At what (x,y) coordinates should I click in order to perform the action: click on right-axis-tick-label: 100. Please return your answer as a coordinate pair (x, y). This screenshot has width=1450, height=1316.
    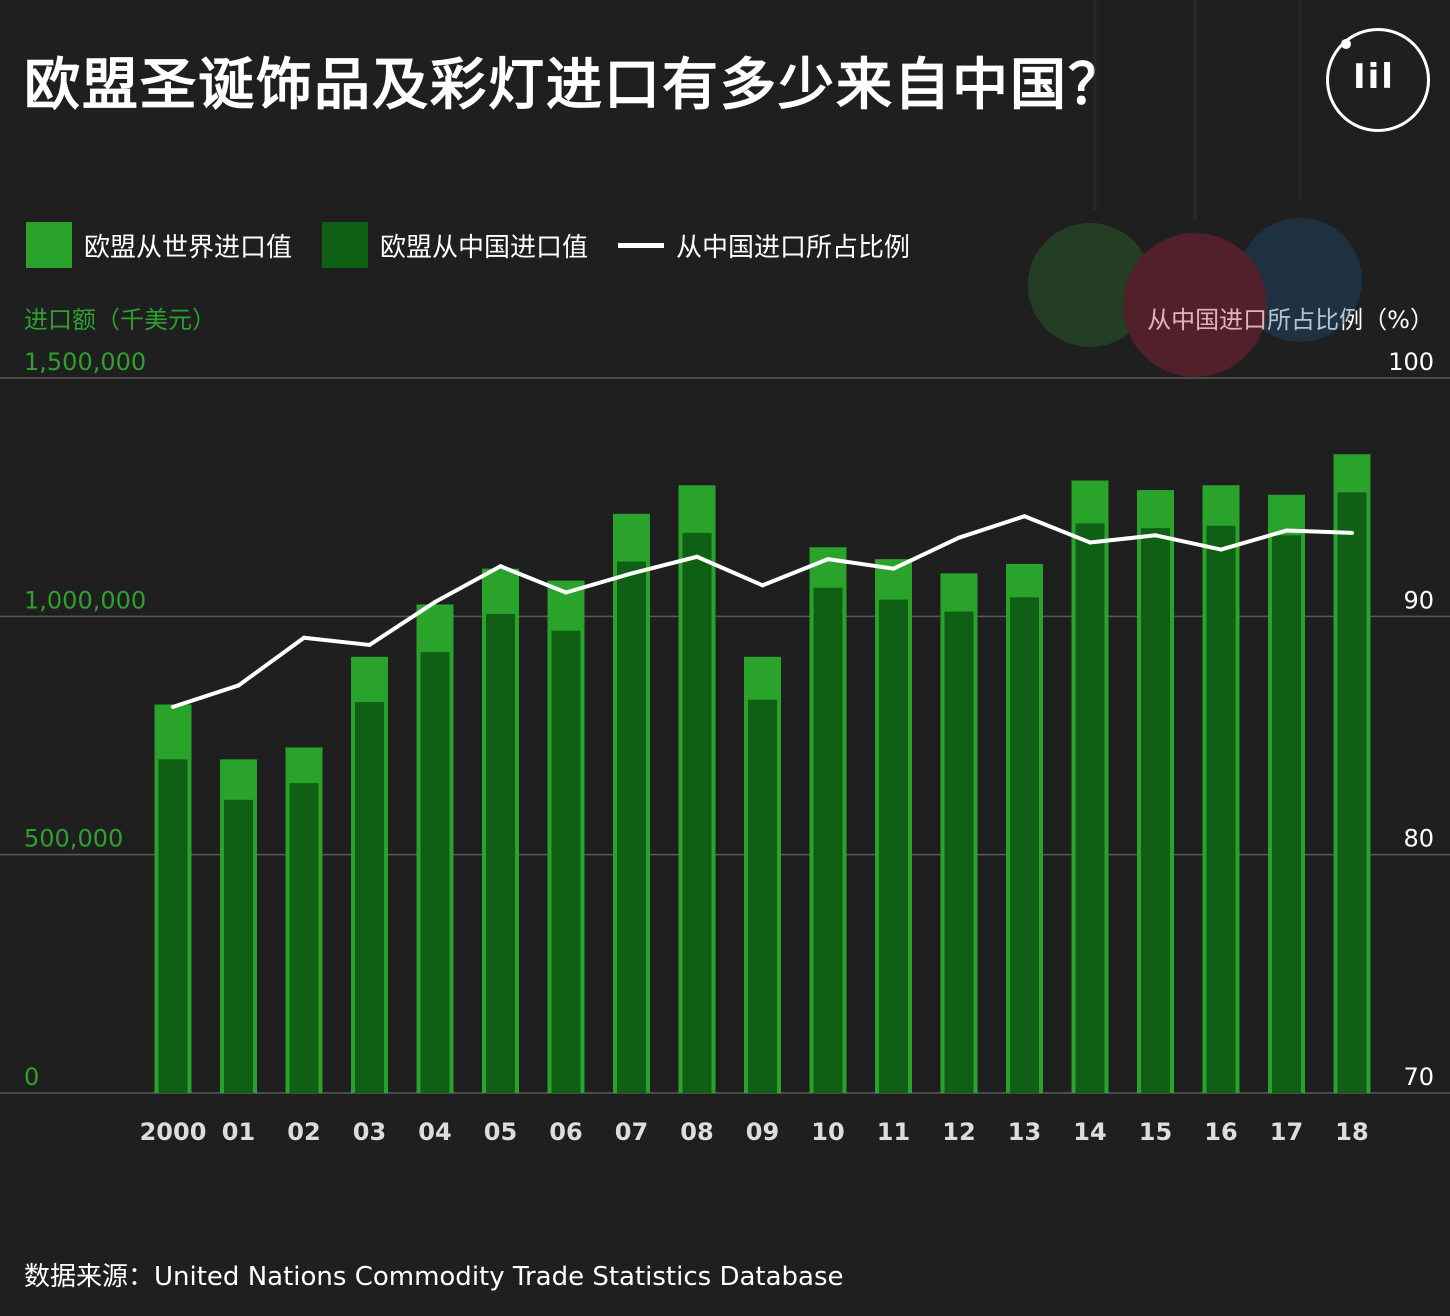
    Looking at the image, I should click on (1411, 362).